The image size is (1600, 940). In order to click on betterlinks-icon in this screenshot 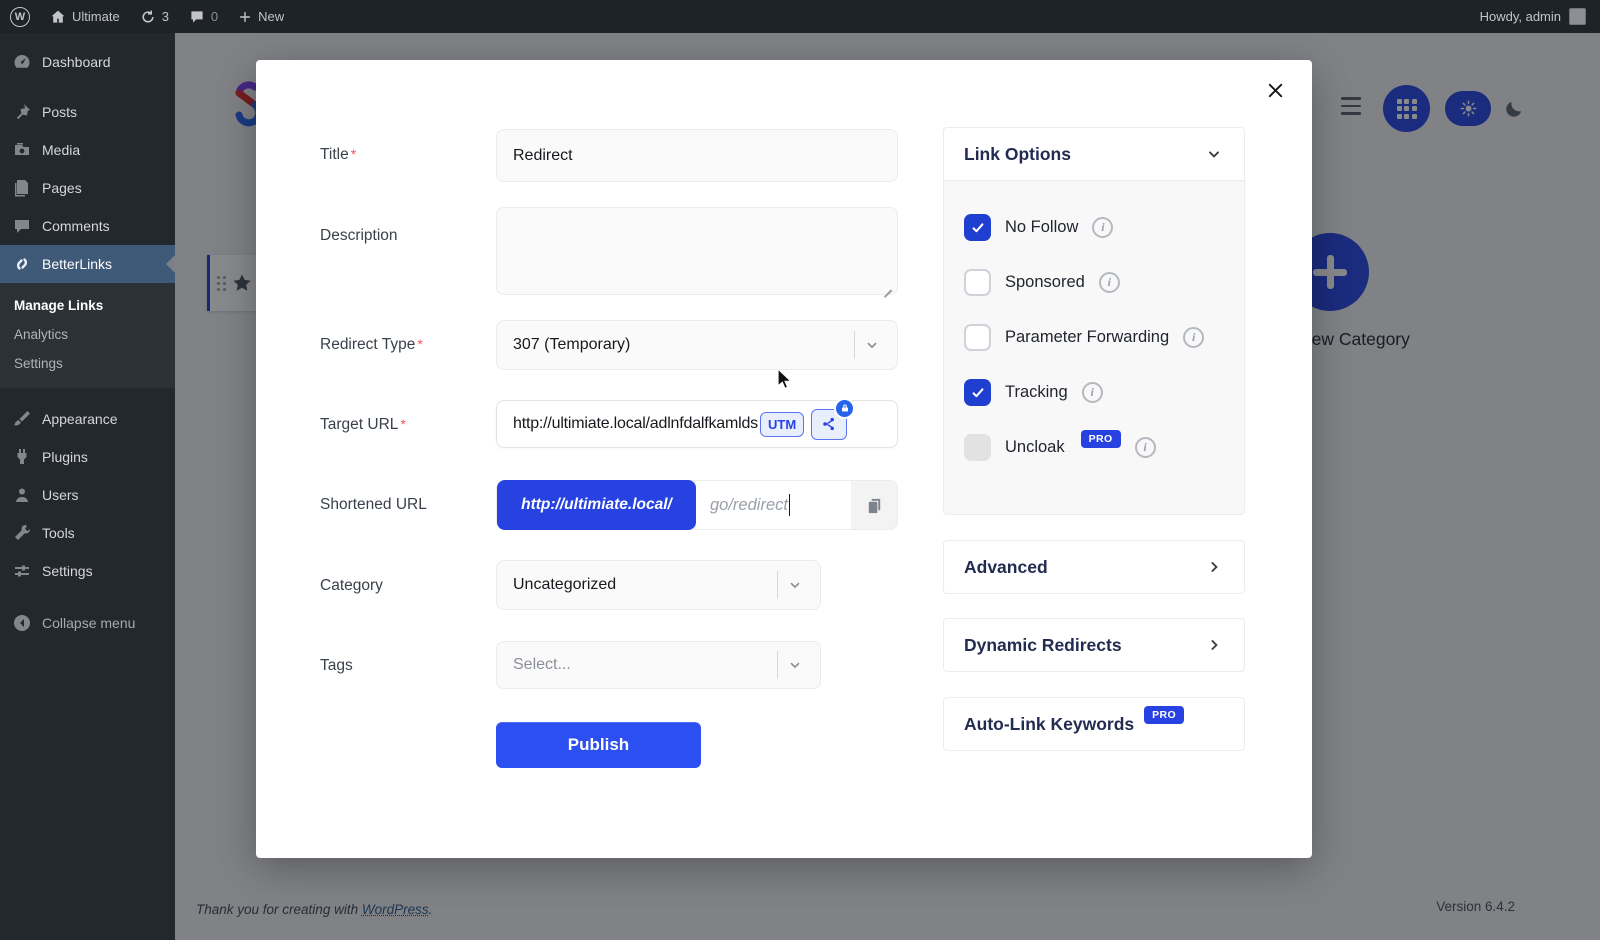, I will do `click(22, 264)`.